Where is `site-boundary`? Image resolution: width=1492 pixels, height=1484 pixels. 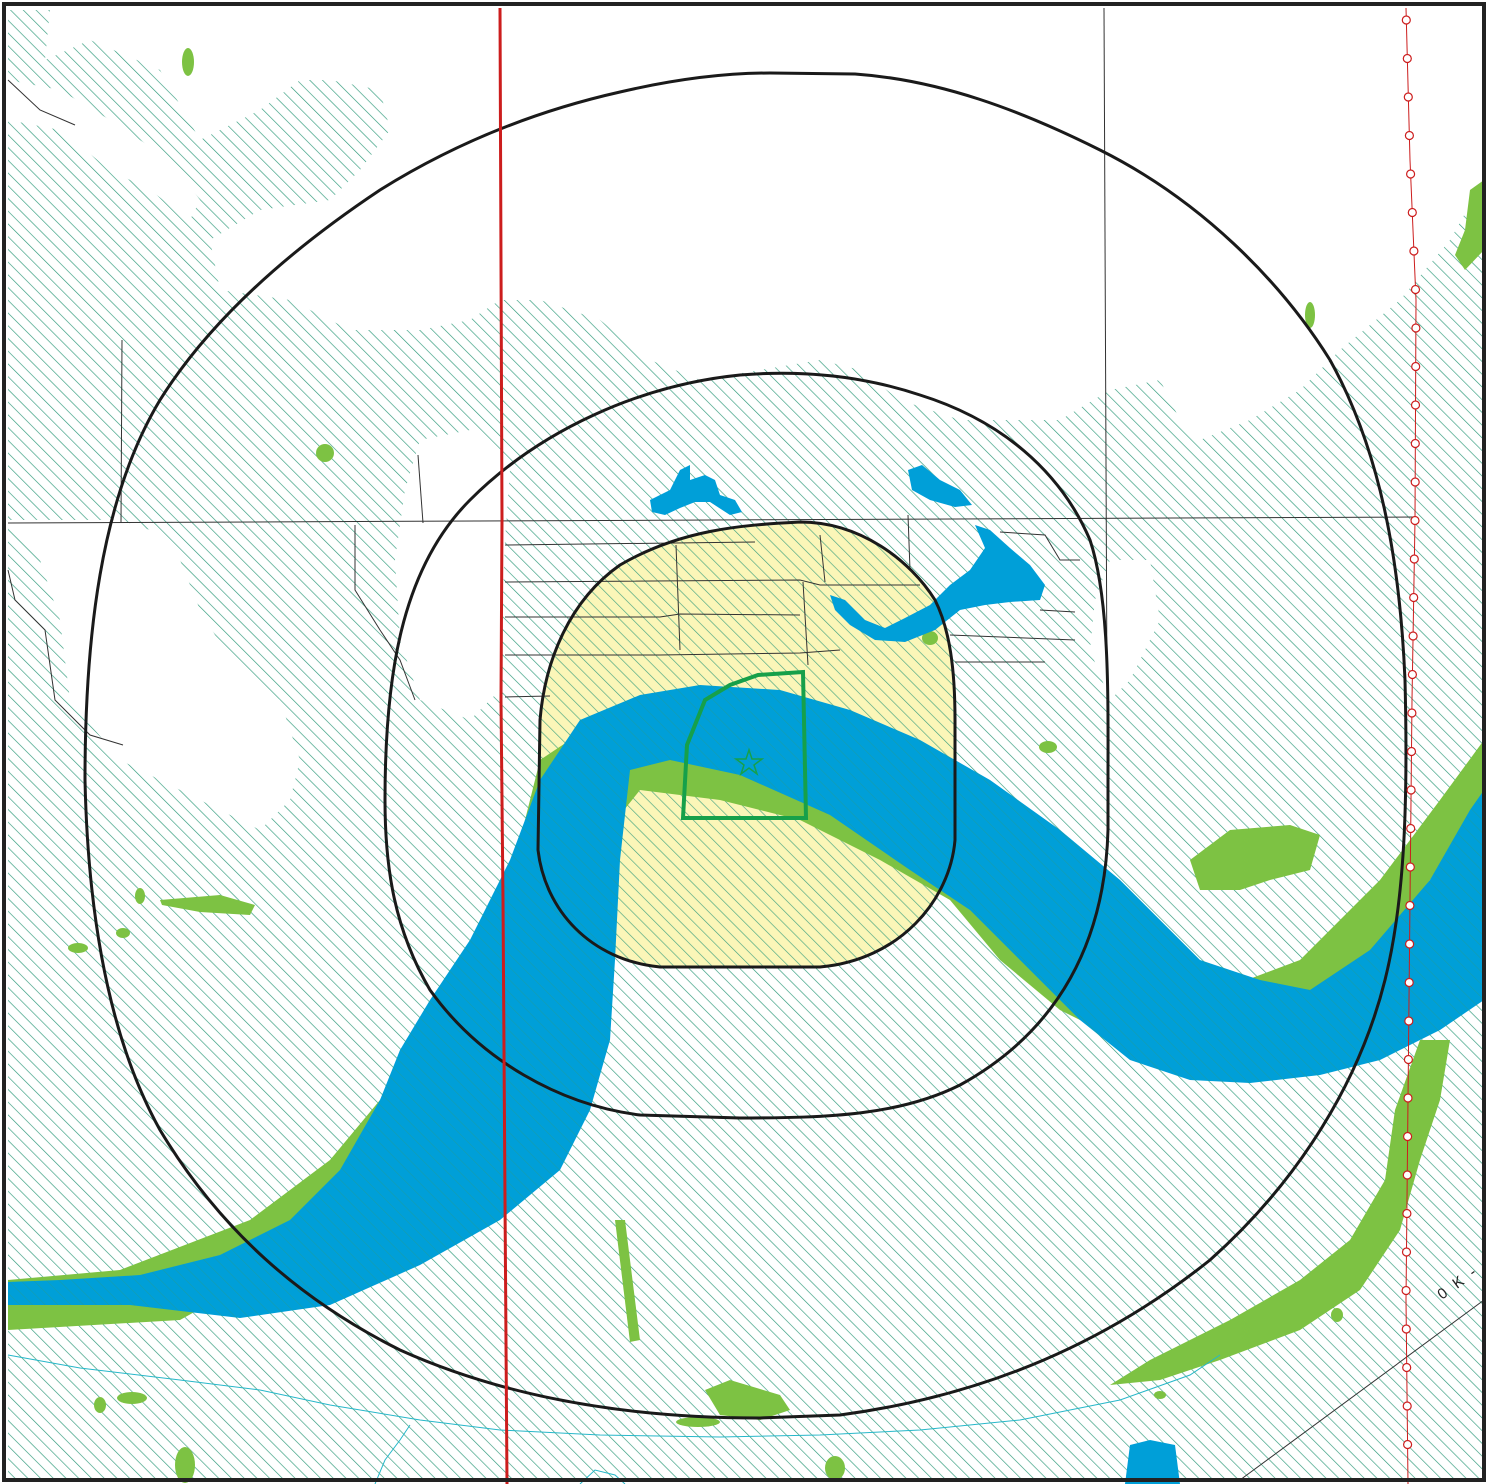
site-boundary is located at coordinates (744, 744).